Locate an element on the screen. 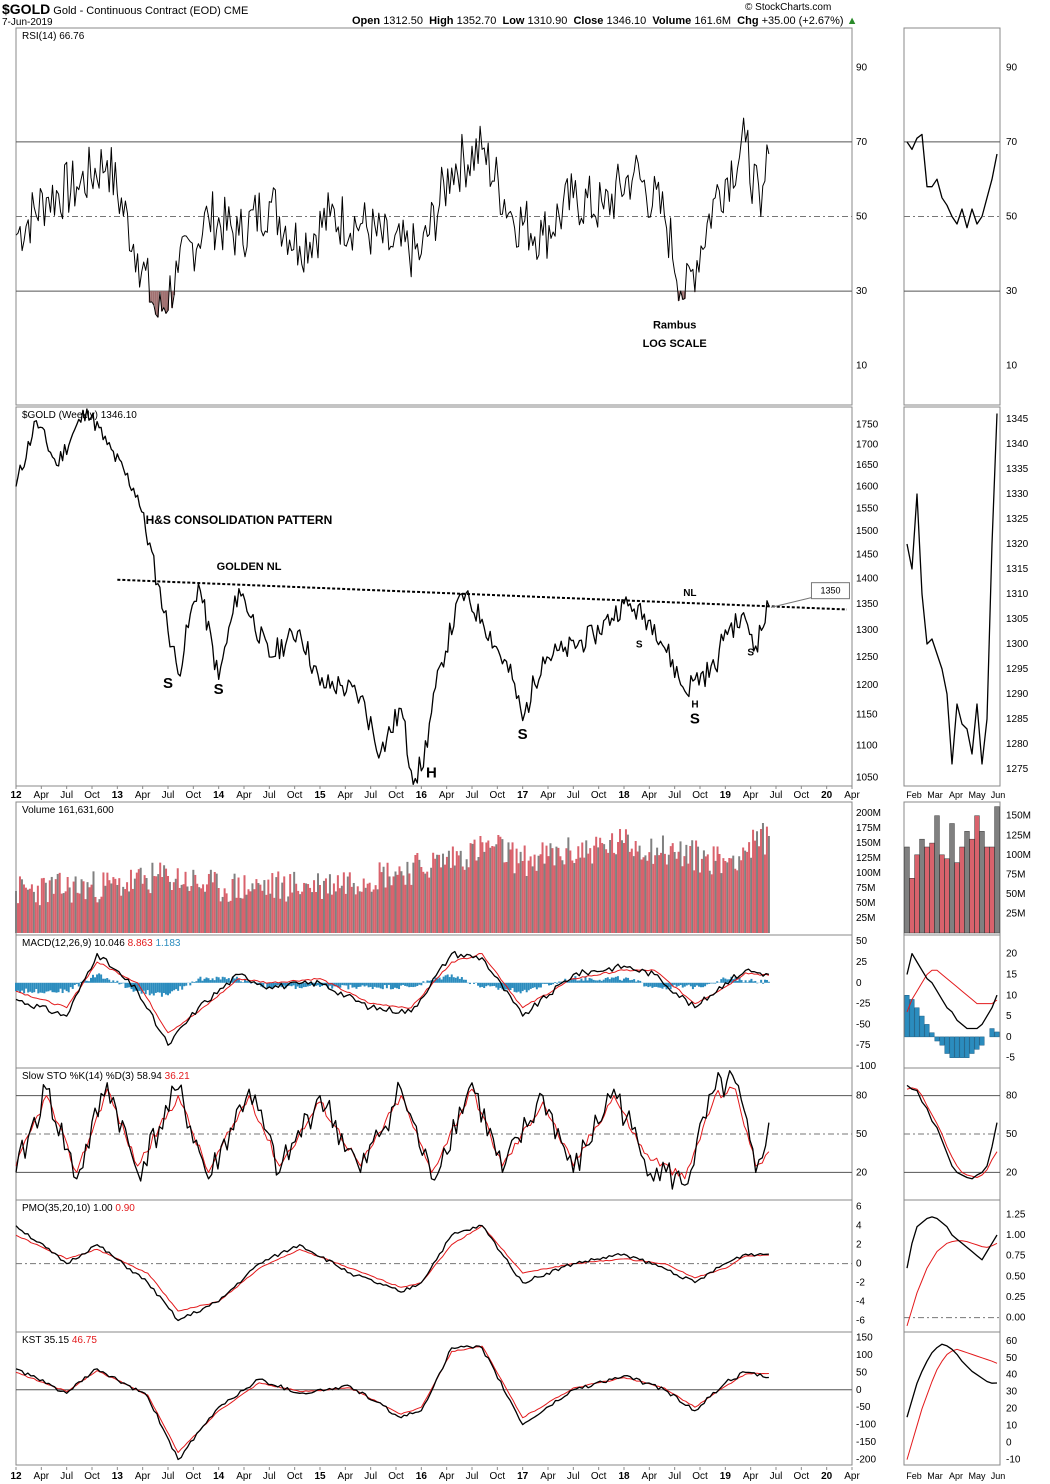 The height and width of the screenshot is (1484, 1050). zoom-volume-ytick: 25M is located at coordinates (1015, 913).